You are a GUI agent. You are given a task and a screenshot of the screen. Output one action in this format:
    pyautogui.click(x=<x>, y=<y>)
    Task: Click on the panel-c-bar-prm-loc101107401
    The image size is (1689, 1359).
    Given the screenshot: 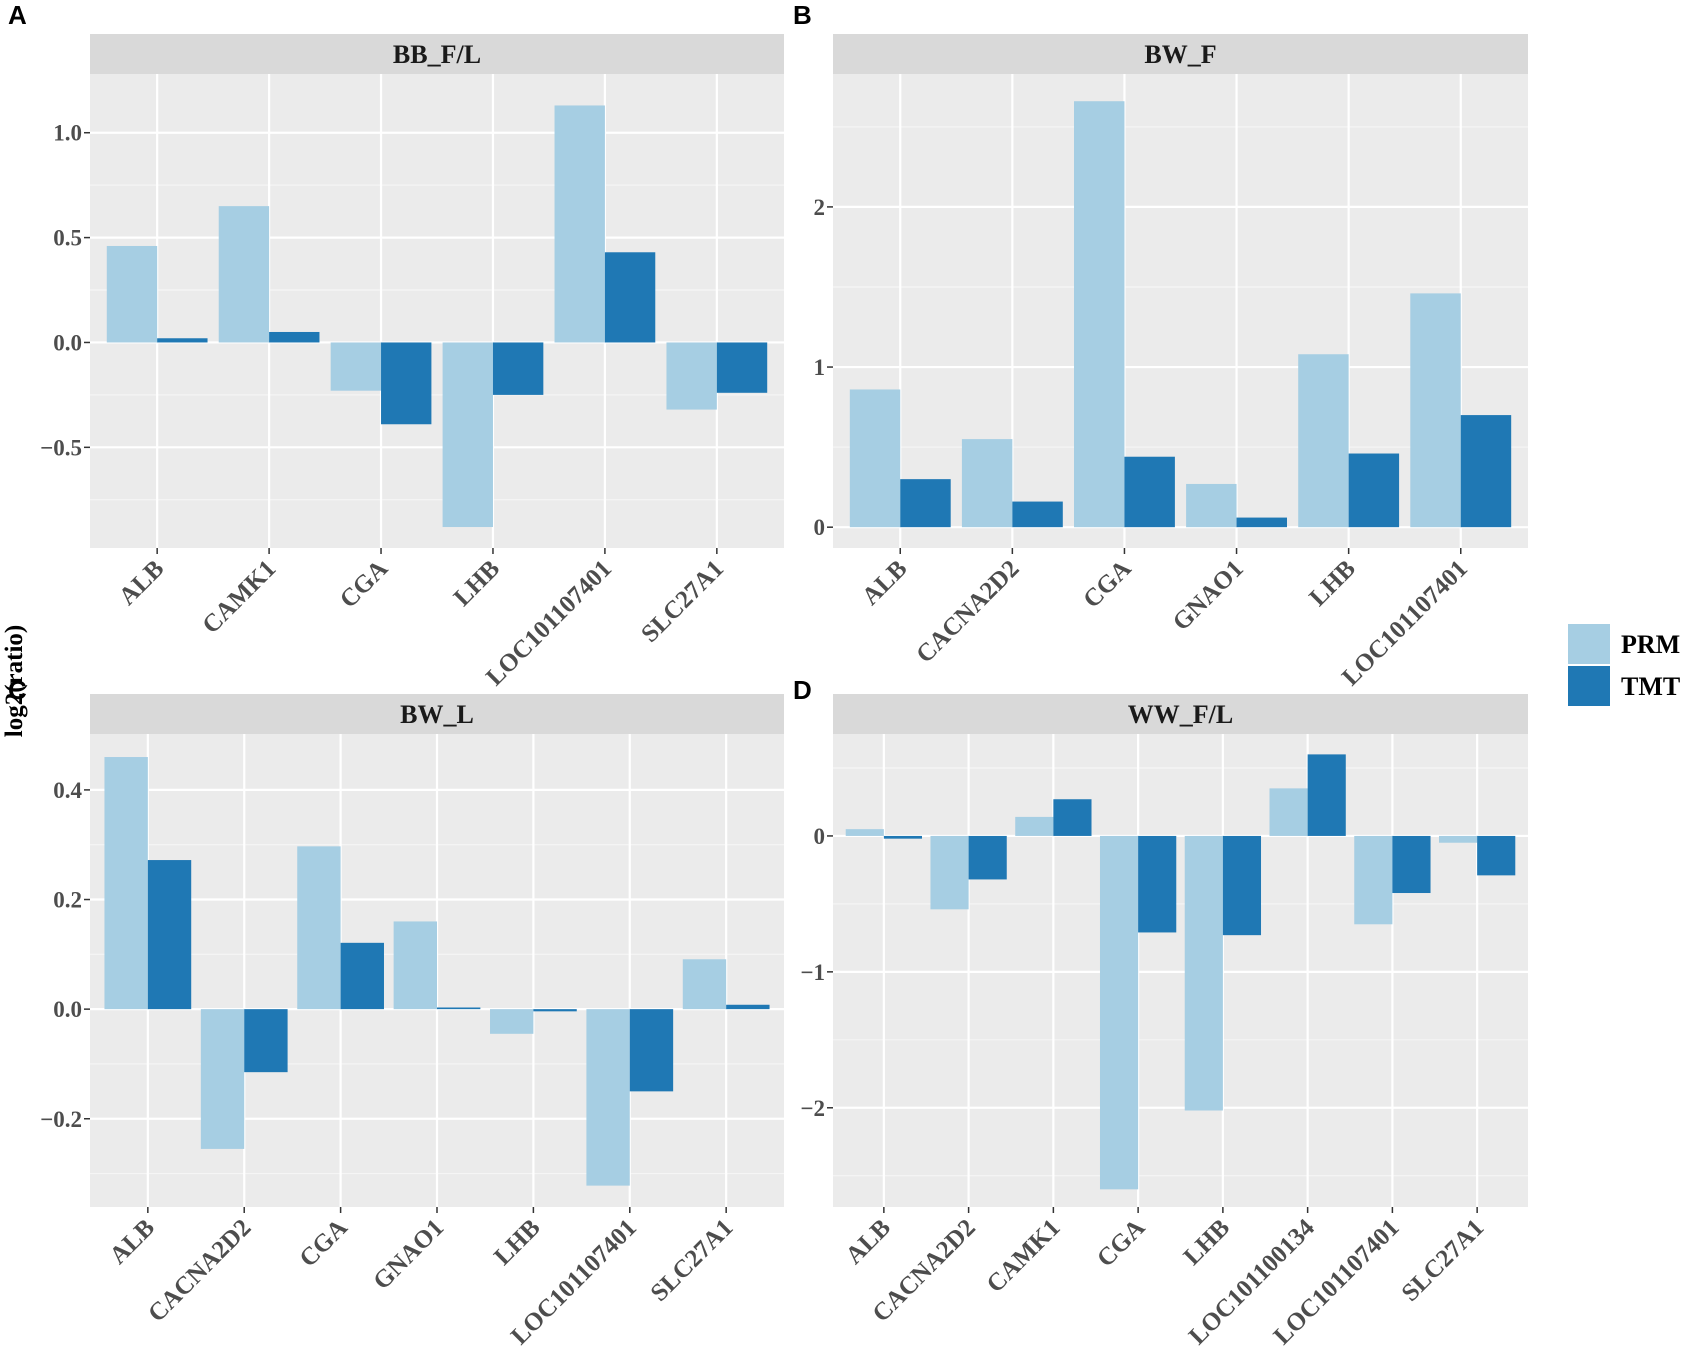 What is the action you would take?
    pyautogui.click(x=608, y=1097)
    